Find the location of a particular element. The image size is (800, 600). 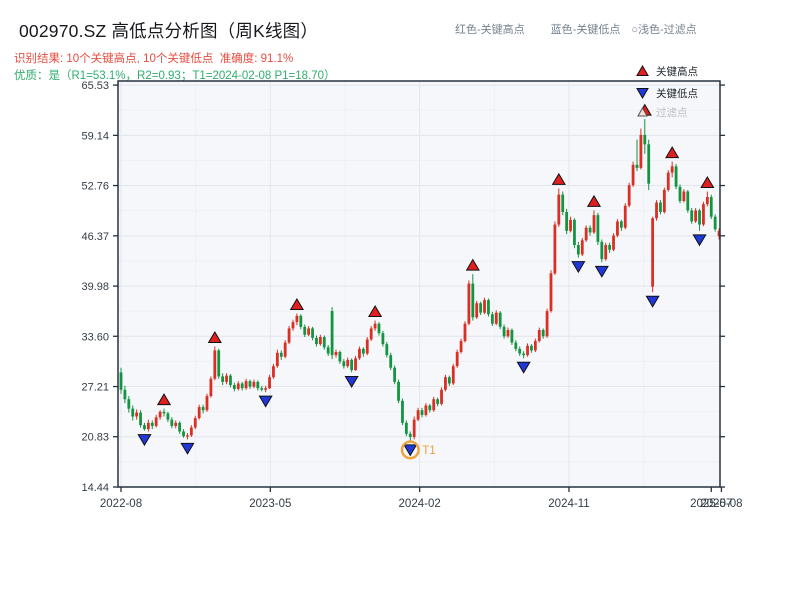

y-tick-label: 39.98 is located at coordinates (95, 287).